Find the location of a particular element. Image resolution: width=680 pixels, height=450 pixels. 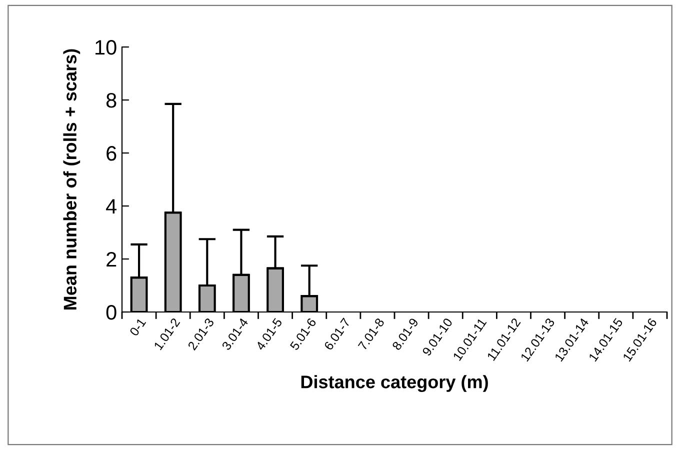

y-tick-label: 8 is located at coordinates (111, 100).